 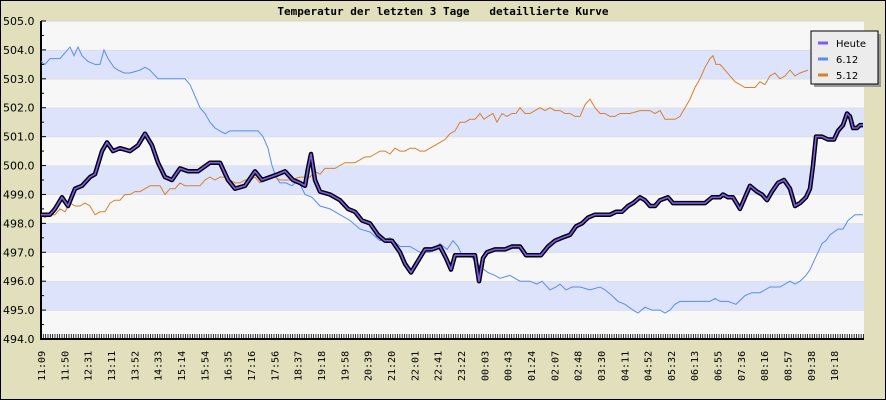 I want to click on chart-legend: Heute 6.12 5.12, so click(x=845, y=58).